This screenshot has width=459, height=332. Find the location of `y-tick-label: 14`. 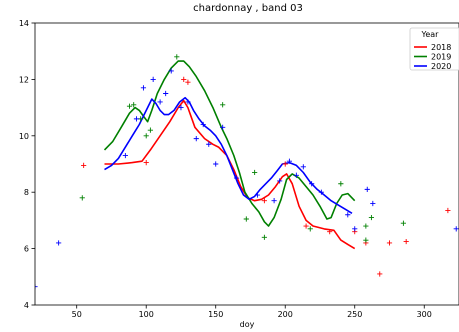

y-tick-label: 14 is located at coordinates (24, 23).